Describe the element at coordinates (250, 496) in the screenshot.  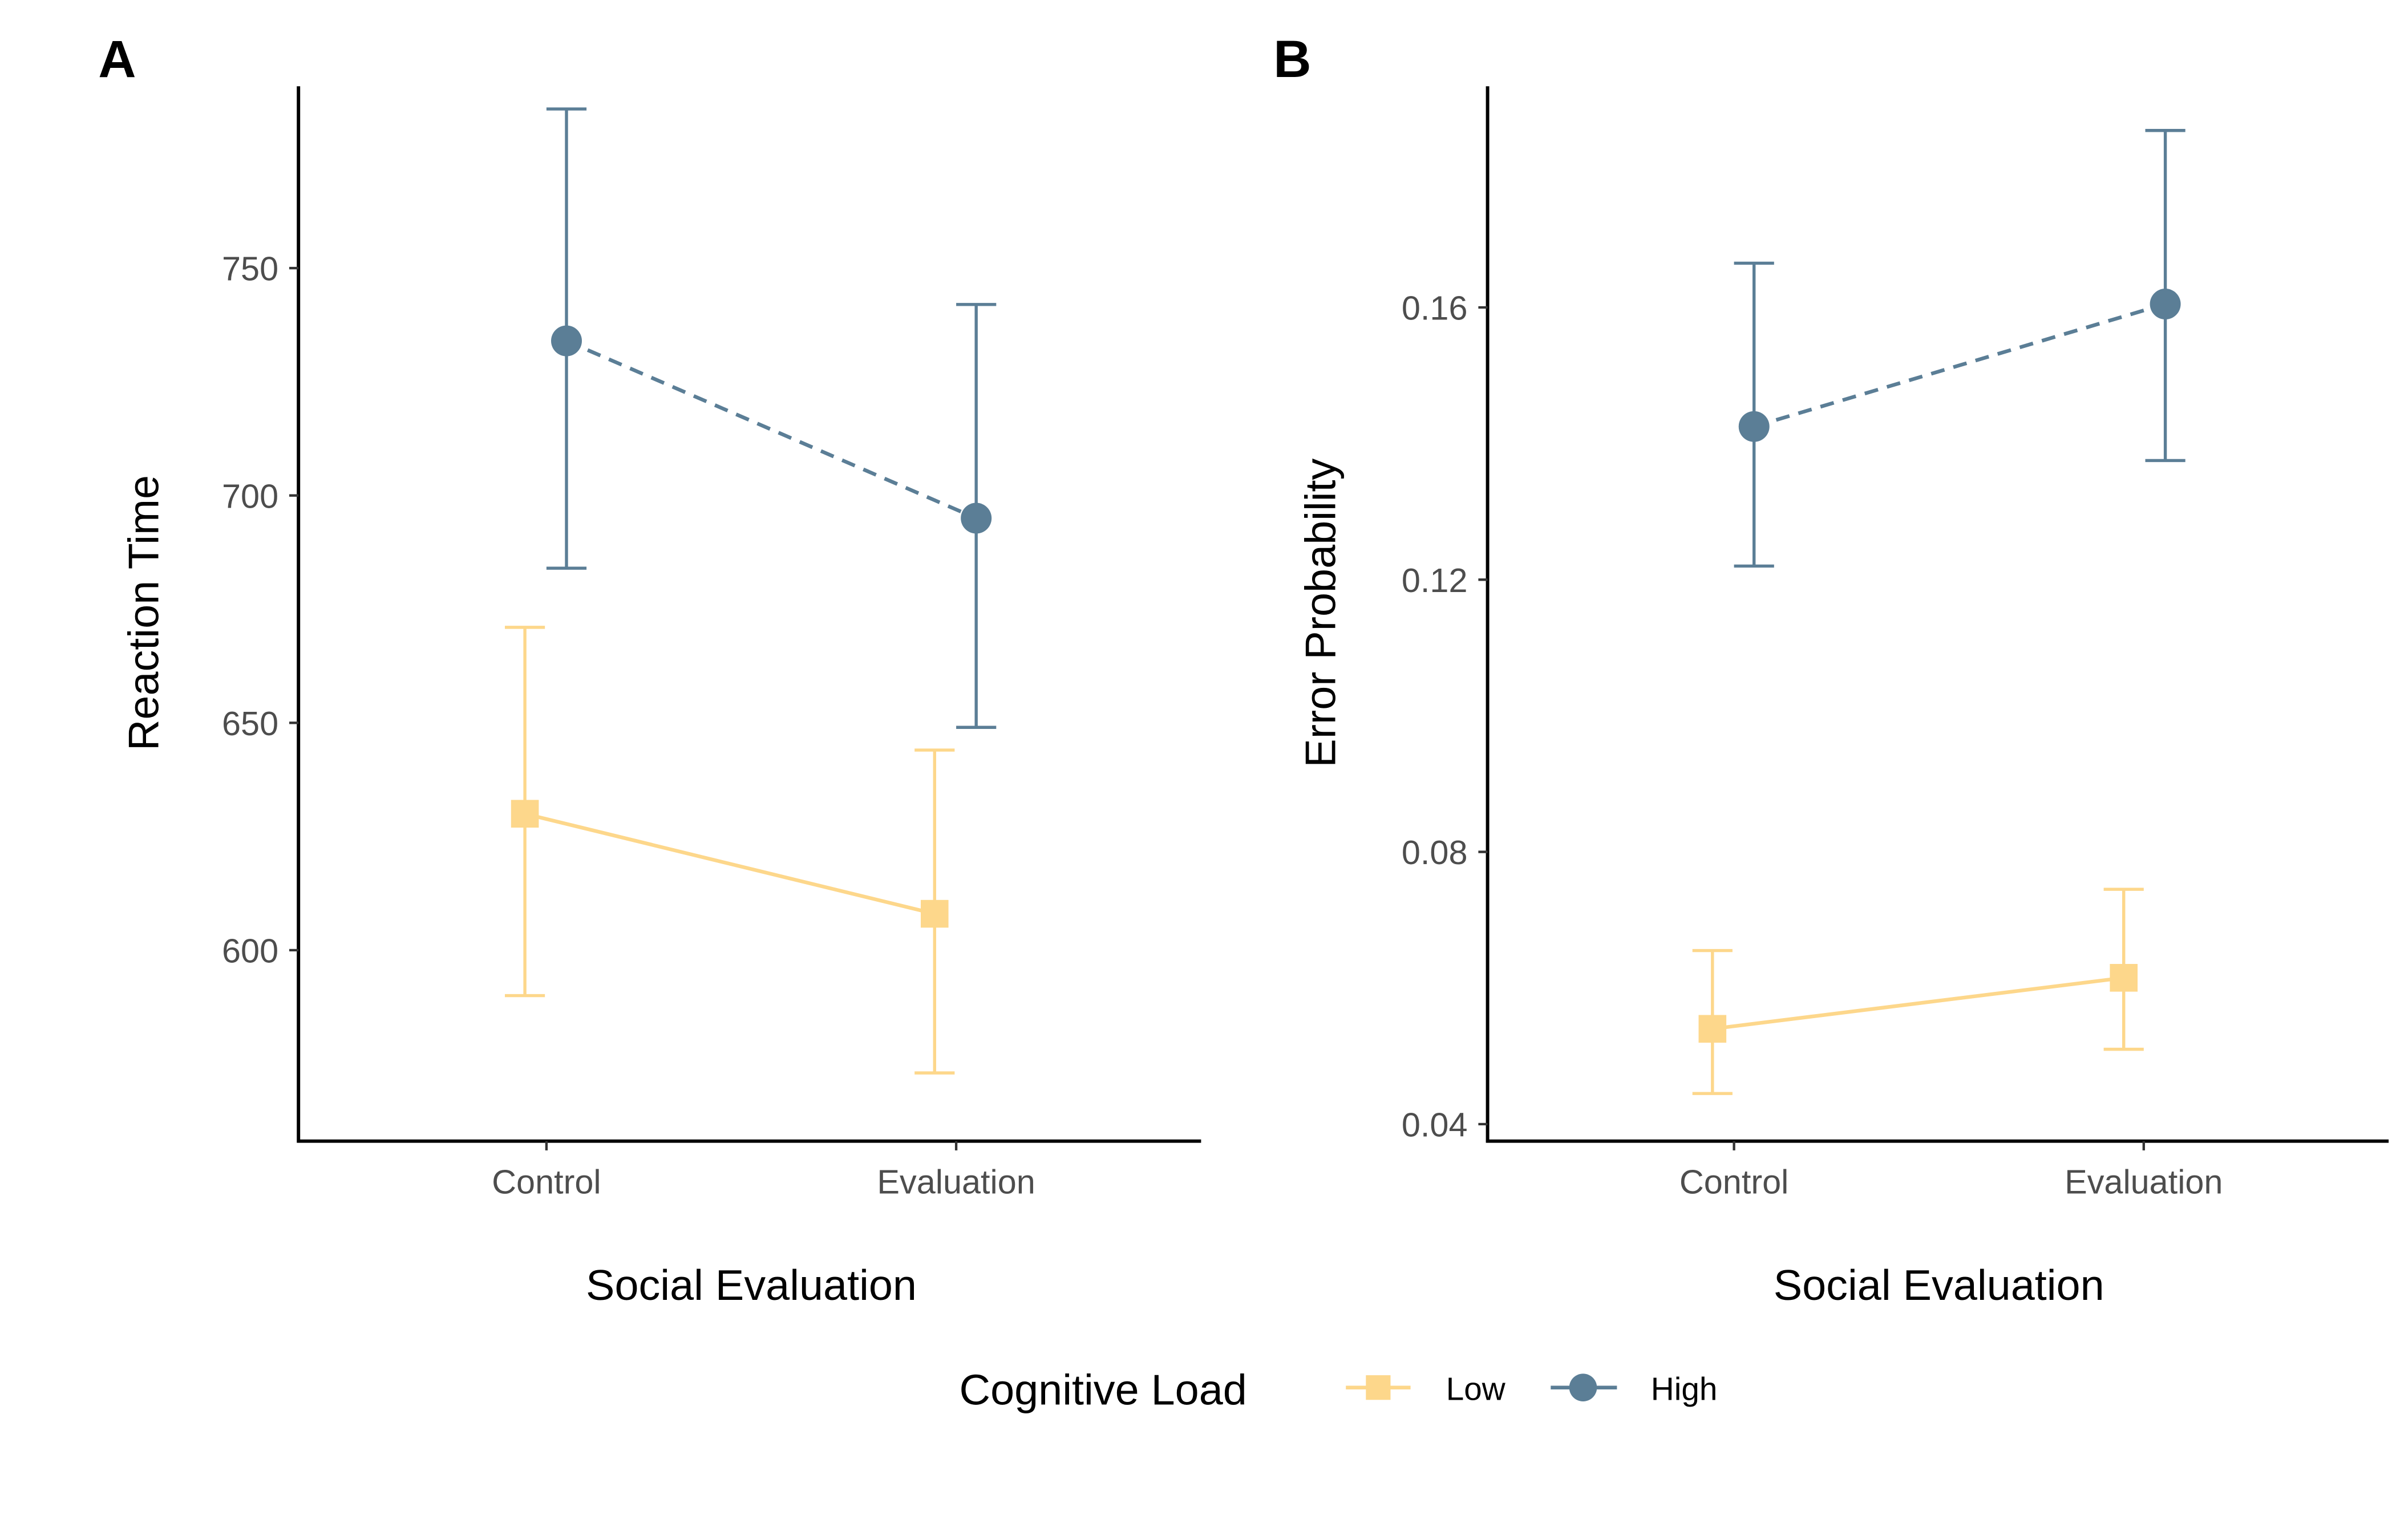
I see `y-tick-label: 700` at that location.